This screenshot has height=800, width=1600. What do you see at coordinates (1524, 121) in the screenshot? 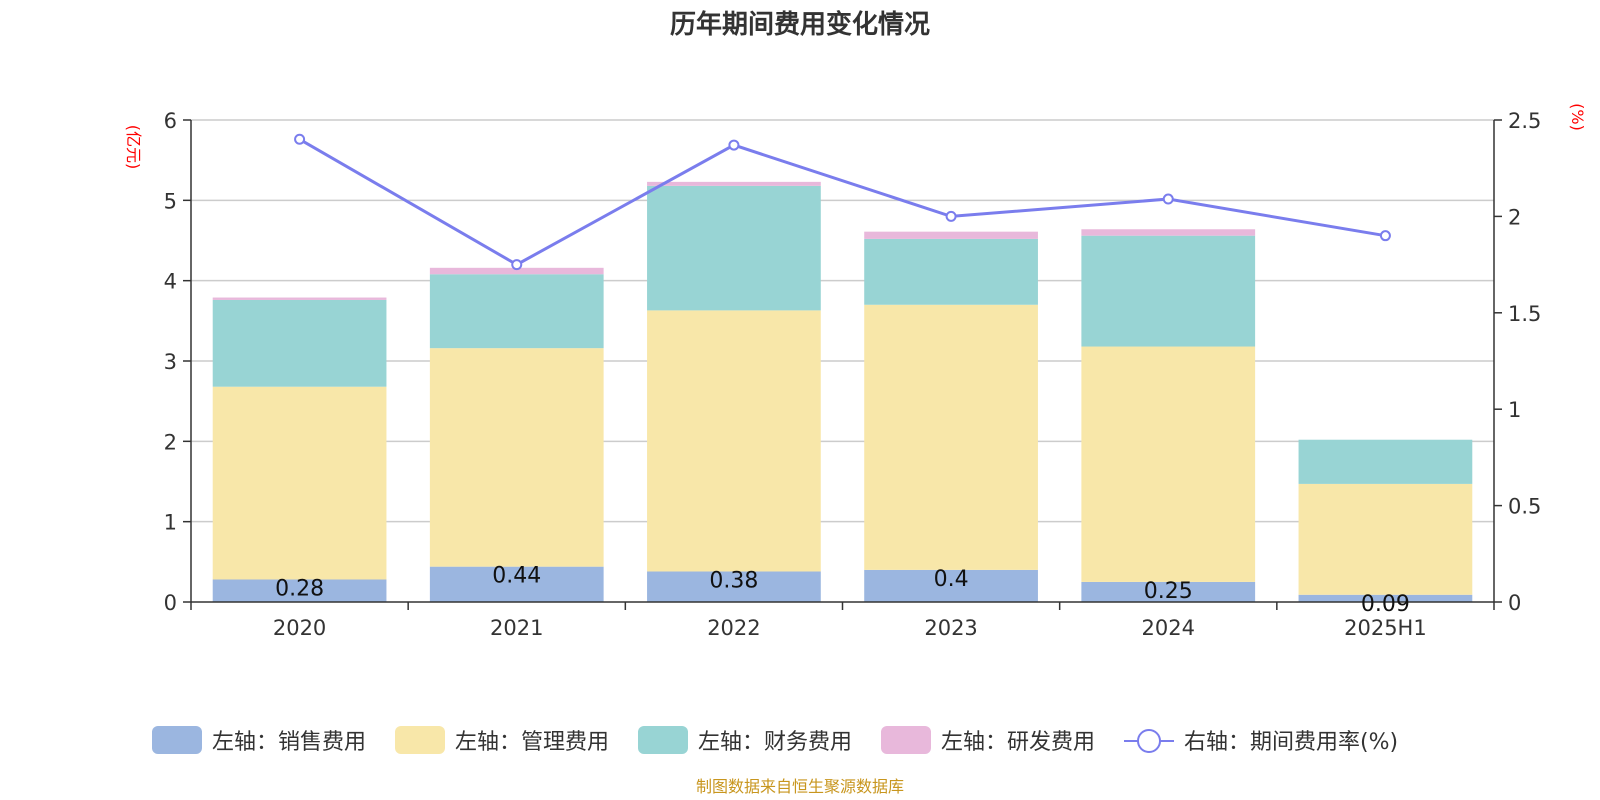
I see `right-axis-tick-label: 2.5` at bounding box center [1524, 121].